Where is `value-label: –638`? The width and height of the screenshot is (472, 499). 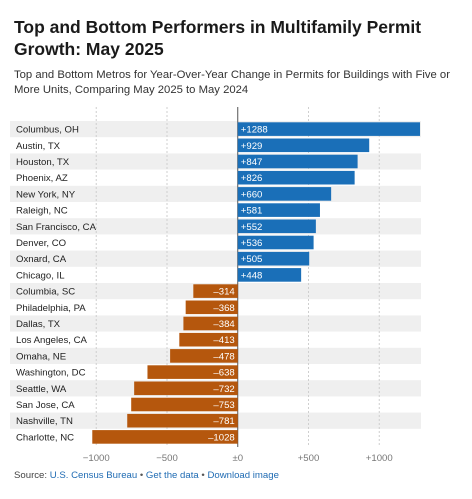 value-label: –638 is located at coordinates (223, 373).